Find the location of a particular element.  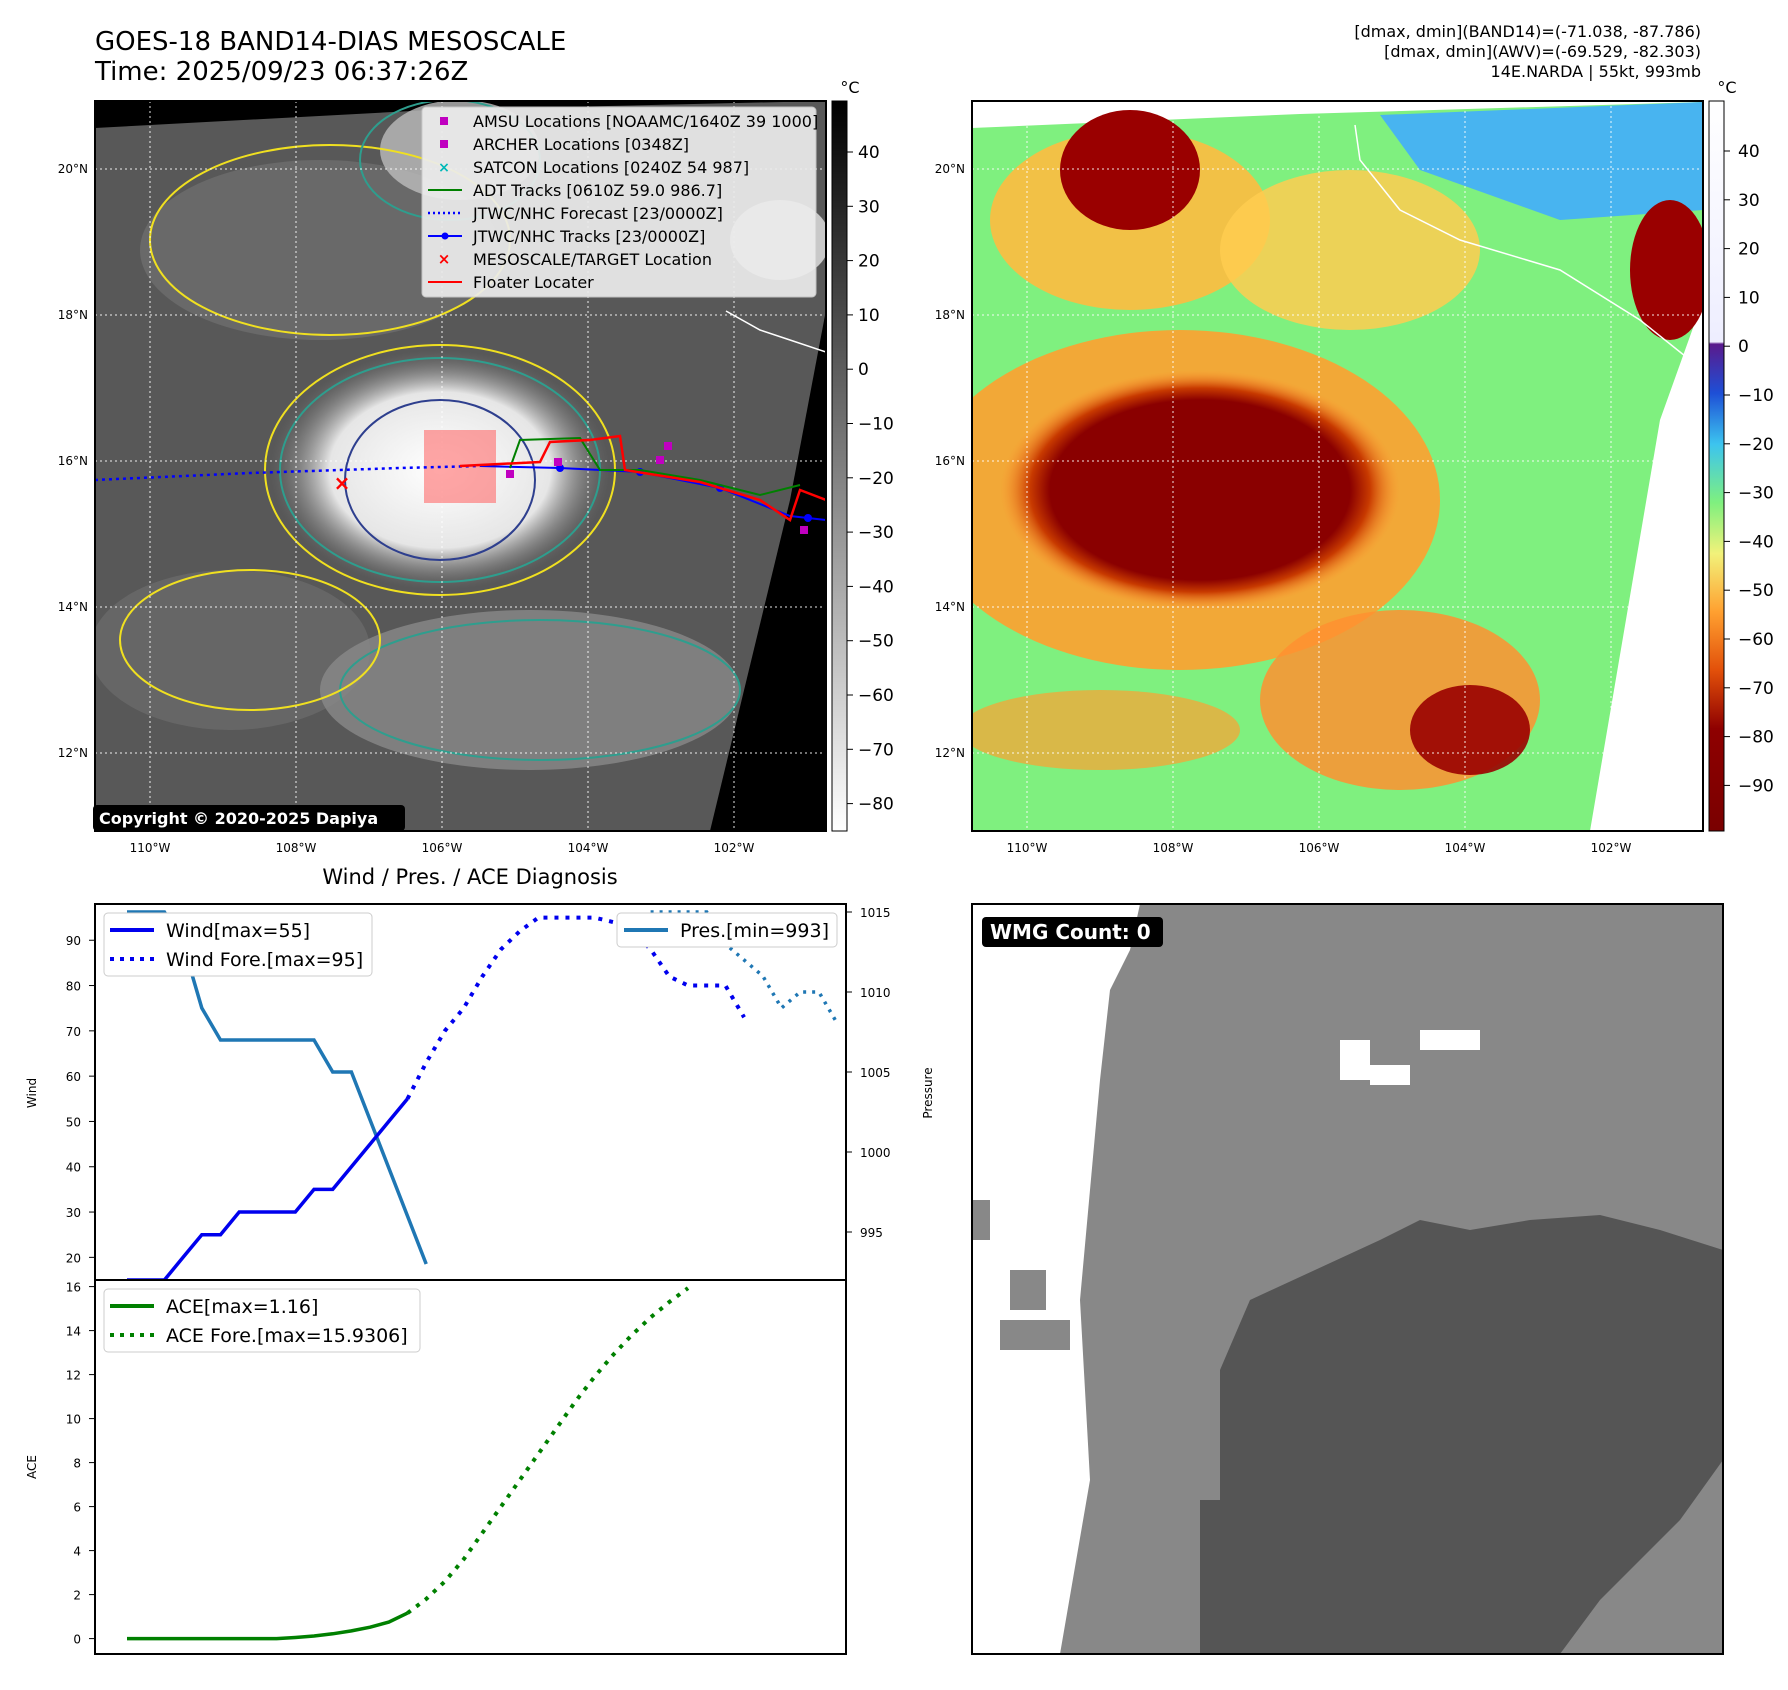

chart-time: Time: 2025/09/23 06:37:26Z is located at coordinates (282, 72).